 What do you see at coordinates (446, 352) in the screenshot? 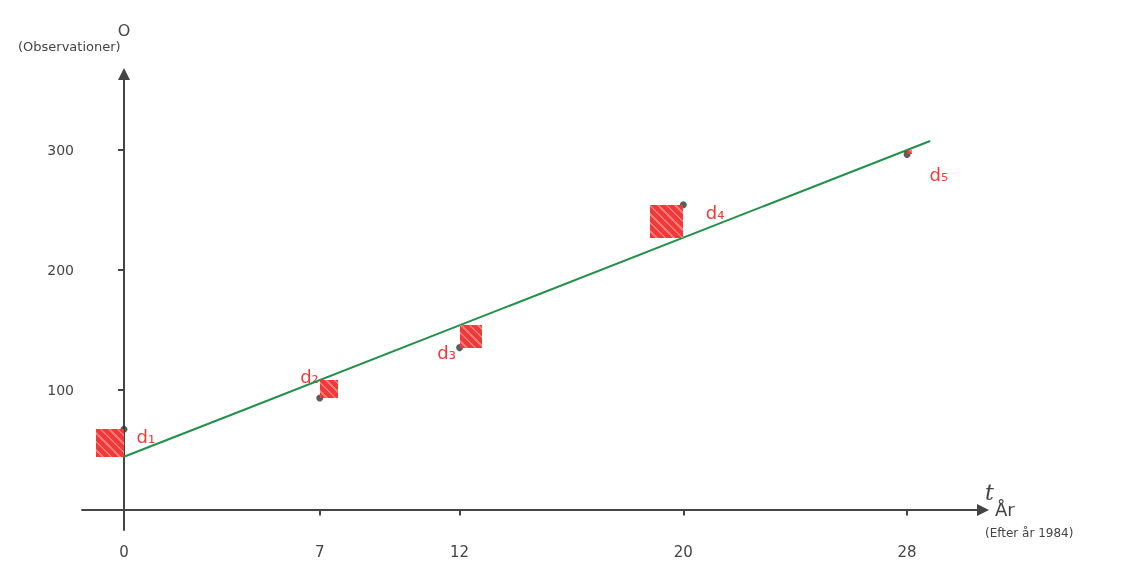
I see `annotation: d₃` at bounding box center [446, 352].